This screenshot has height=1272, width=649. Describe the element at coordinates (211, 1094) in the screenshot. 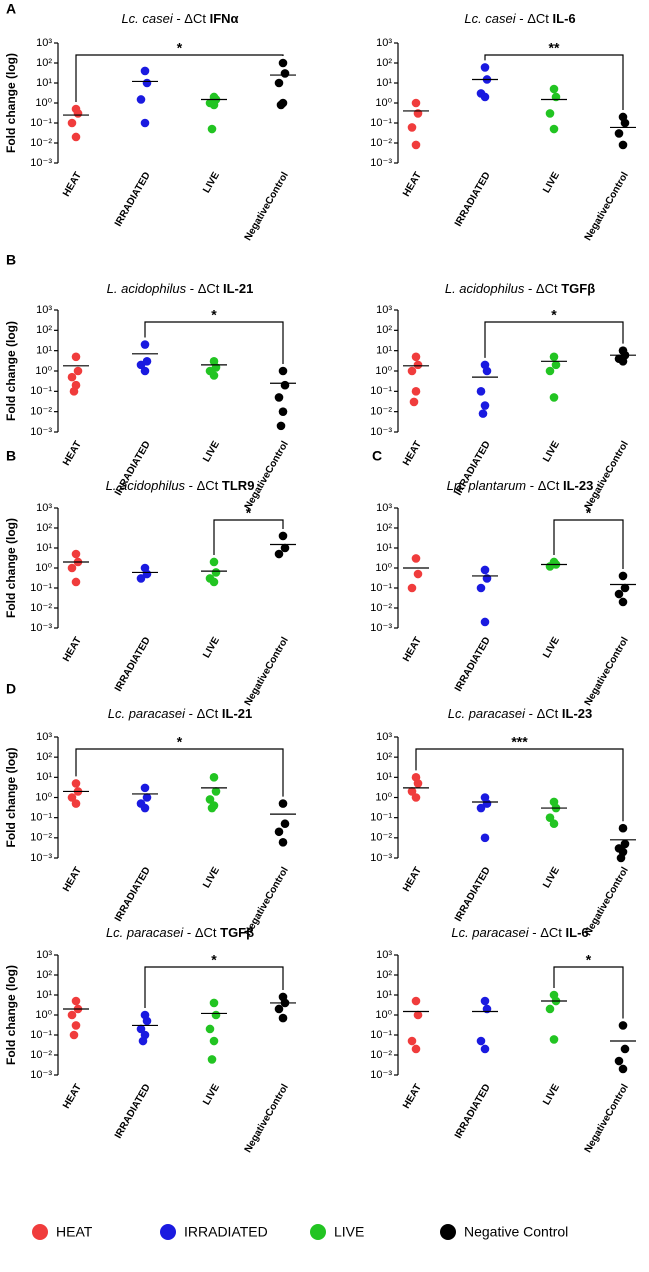

I see `x-tick-label: LIVE` at that location.